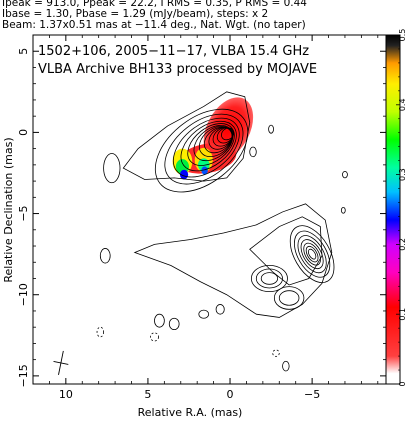 The image size is (409, 424). What do you see at coordinates (393, 209) in the screenshot?
I see `colorbar` at bounding box center [393, 209].